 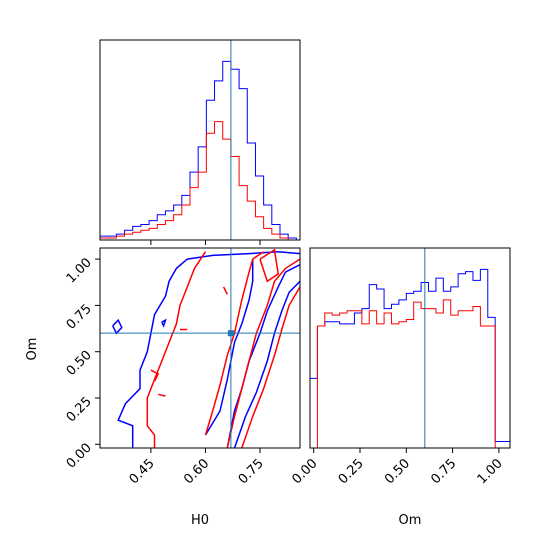 I want to click on hist-om-plot-area, so click(x=410, y=358).